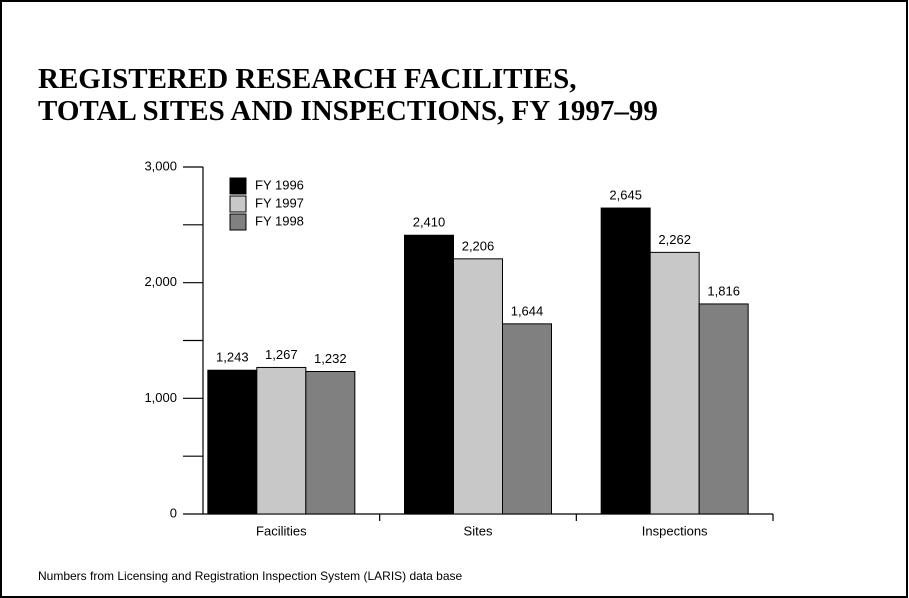 Image resolution: width=909 pixels, height=598 pixels. I want to click on x-tick-label: Inspections, so click(675, 530).